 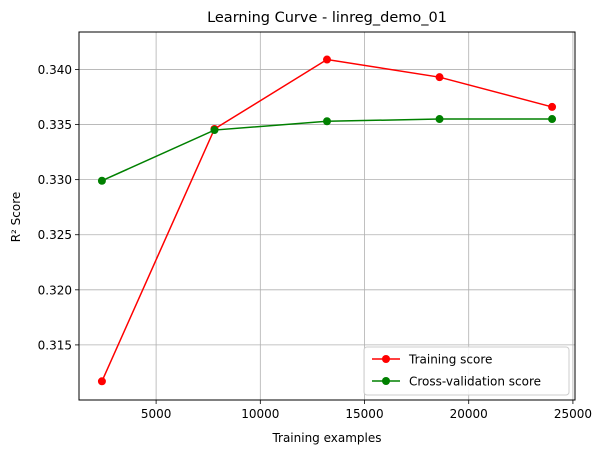 I want to click on x-tick-label: 15000, so click(x=364, y=414).